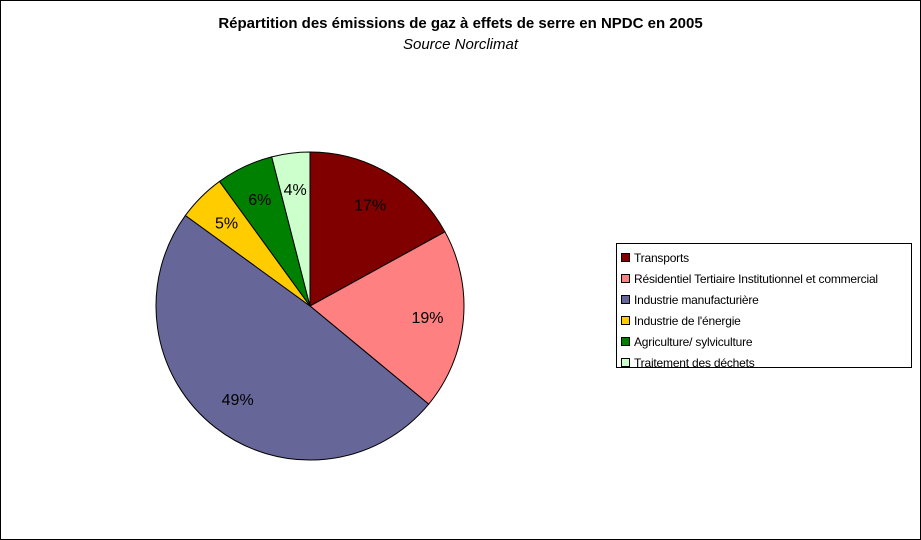 This screenshot has width=921, height=540. I want to click on legend-label-0: Transports, so click(661, 257).